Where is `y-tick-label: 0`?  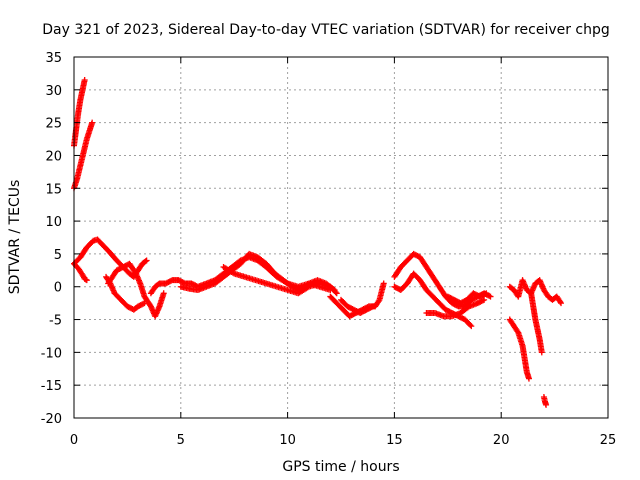 y-tick-label: 0 is located at coordinates (58, 288).